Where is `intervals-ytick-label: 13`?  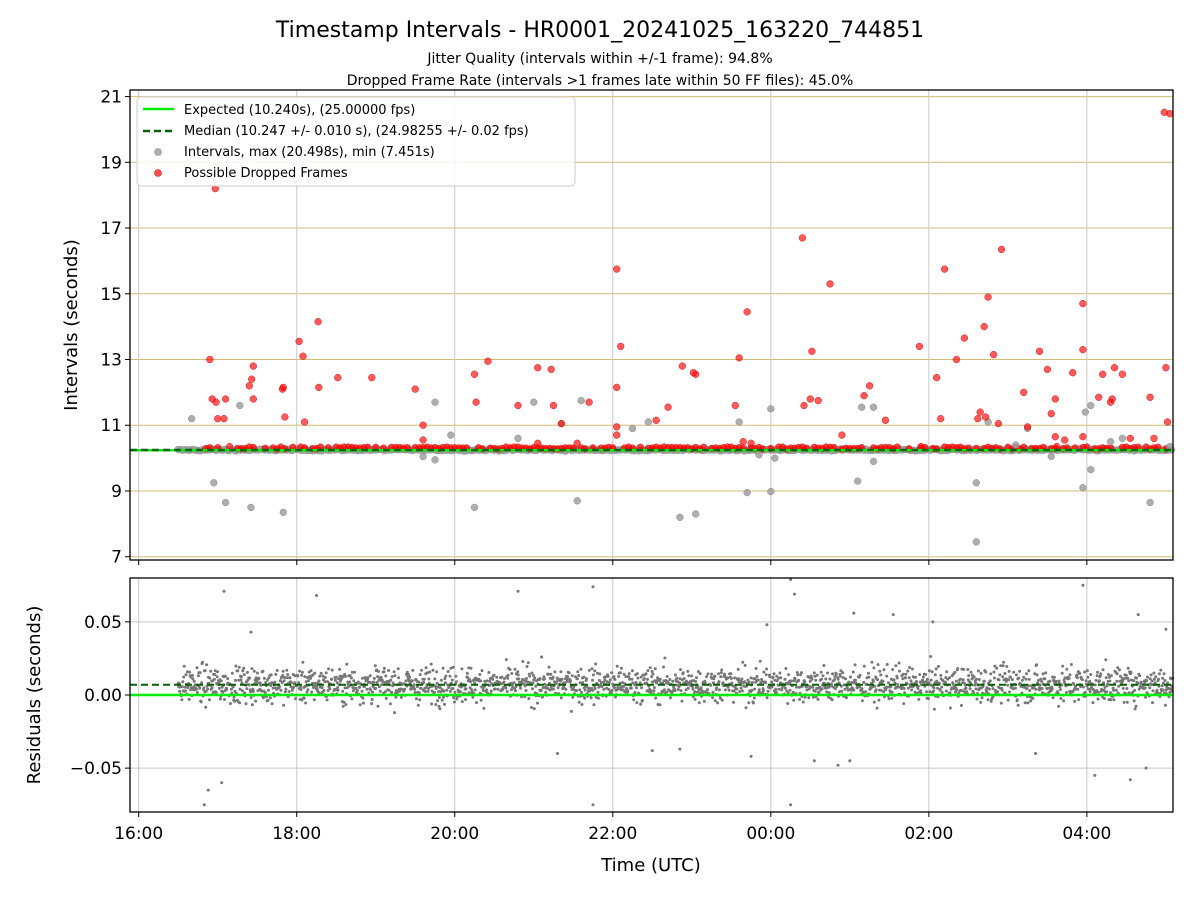 intervals-ytick-label: 13 is located at coordinates (111, 361).